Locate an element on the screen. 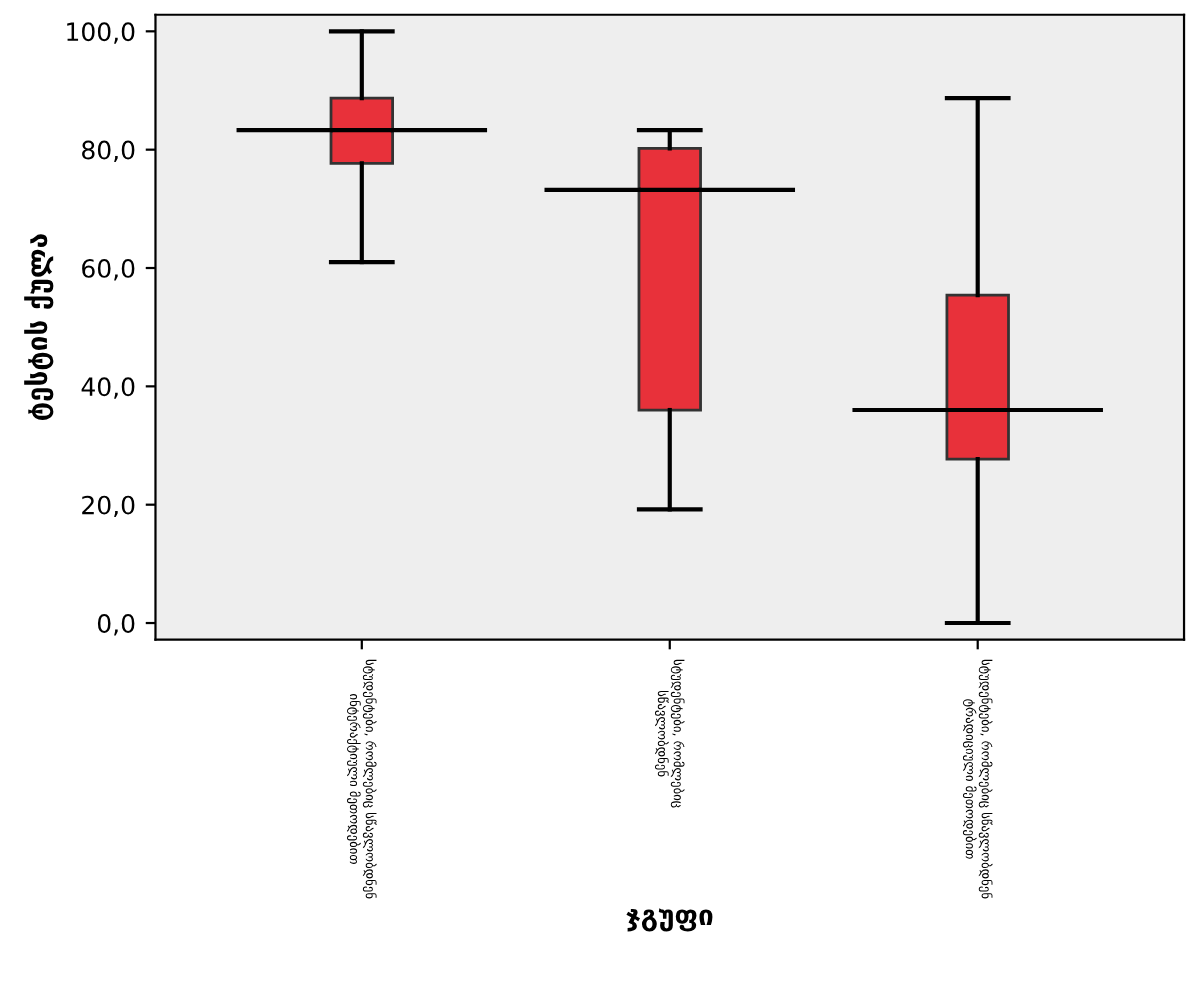 This screenshot has height=984, width=1196. y-tick-label: 60,0 is located at coordinates (108, 269).